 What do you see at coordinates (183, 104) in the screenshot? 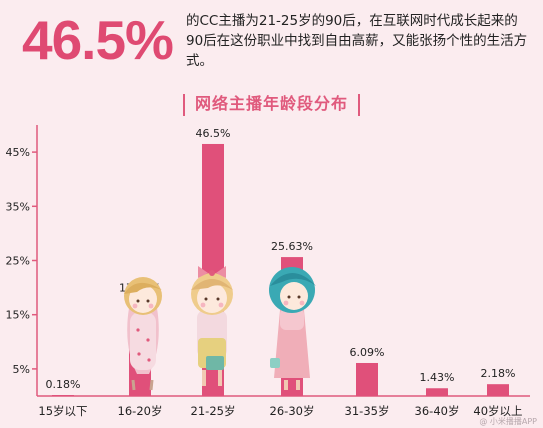
I see `title-left-divider` at bounding box center [183, 104].